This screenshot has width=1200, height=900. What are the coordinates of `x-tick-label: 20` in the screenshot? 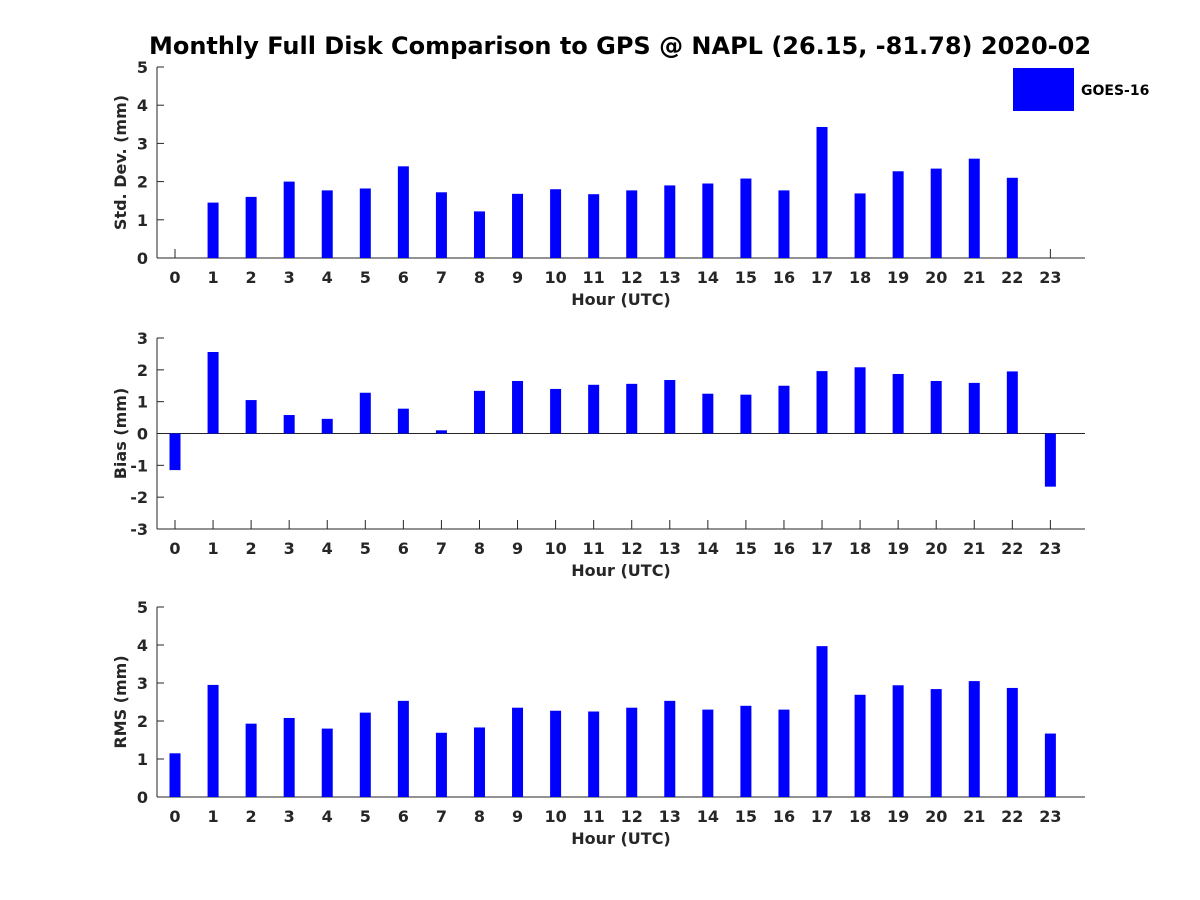 It's located at (936, 816).